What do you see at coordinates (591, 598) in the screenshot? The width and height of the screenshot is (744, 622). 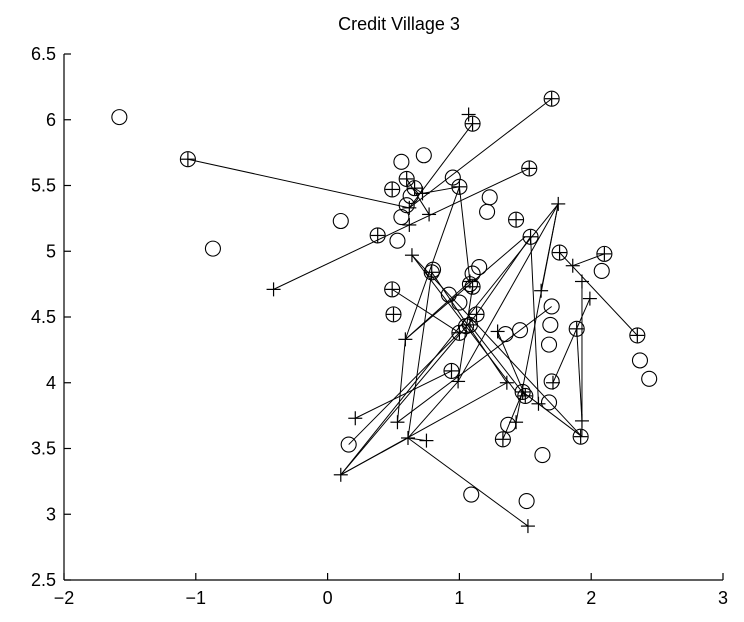 I see `x-tick-label: 2` at bounding box center [591, 598].